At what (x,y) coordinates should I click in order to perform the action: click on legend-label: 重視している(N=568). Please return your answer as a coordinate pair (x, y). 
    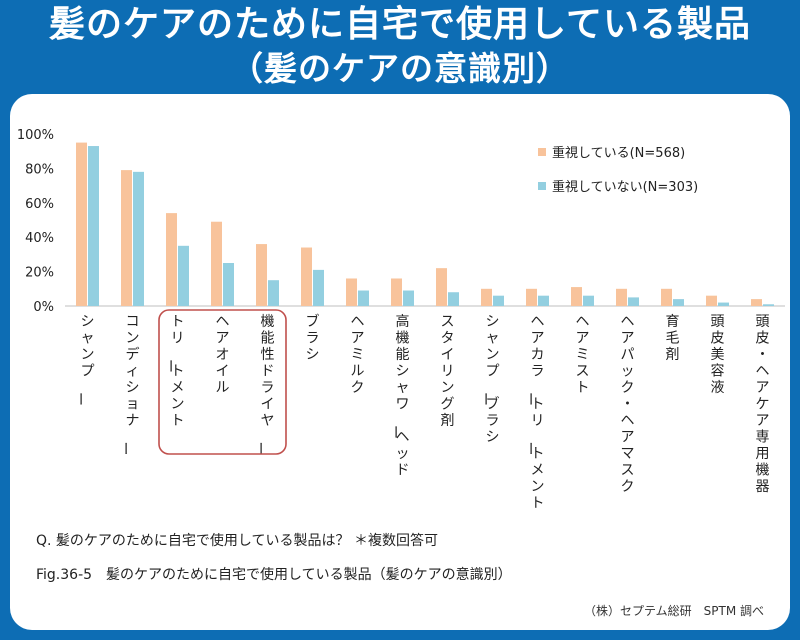
    Looking at the image, I should click on (618, 153).